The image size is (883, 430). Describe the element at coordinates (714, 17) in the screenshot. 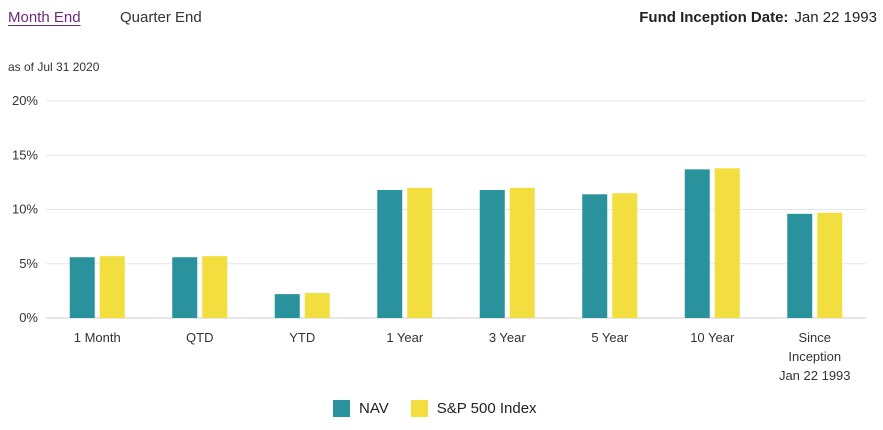

I see `inception-label: Fund Inception Date:` at that location.